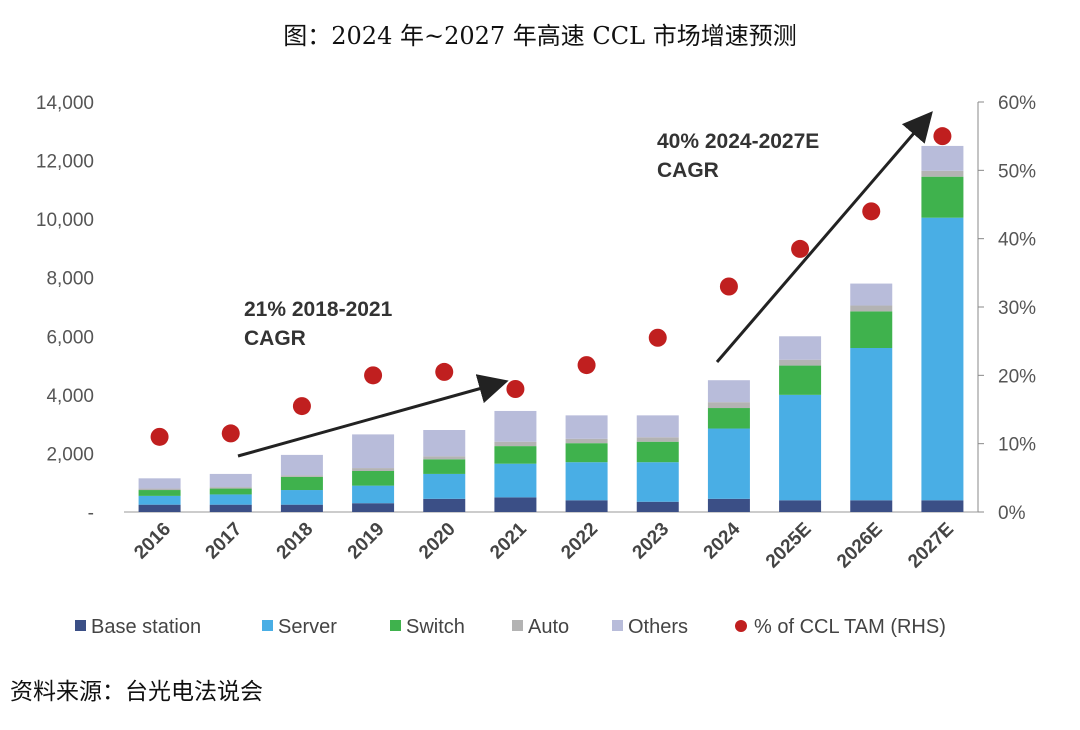 The height and width of the screenshot is (730, 1080). What do you see at coordinates (1017, 240) in the screenshot?
I see `right-axis-tick-label: 40%` at bounding box center [1017, 240].